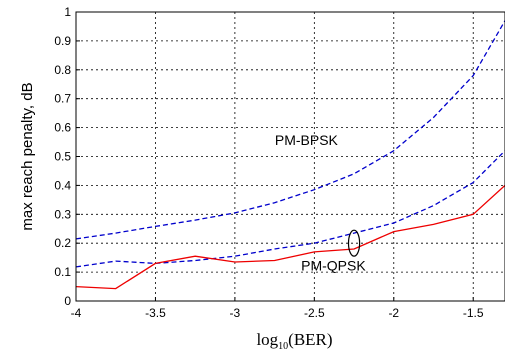  What do you see at coordinates (314, 313) in the screenshot?
I see `x-tick-label: -2.5` at bounding box center [314, 313].